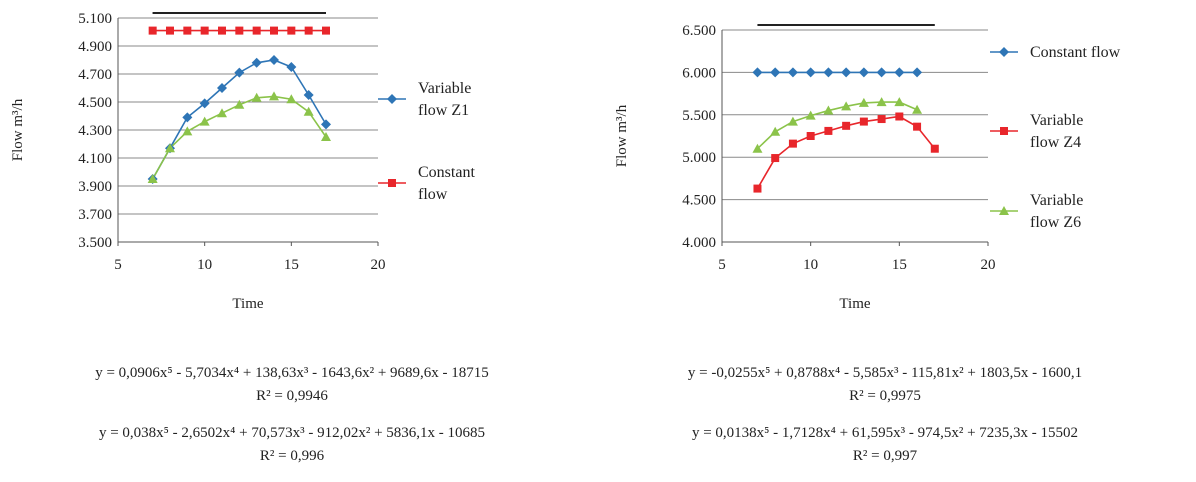  Describe the element at coordinates (95, 75) in the screenshot. I see `y-tick-label: 4.700` at that location.